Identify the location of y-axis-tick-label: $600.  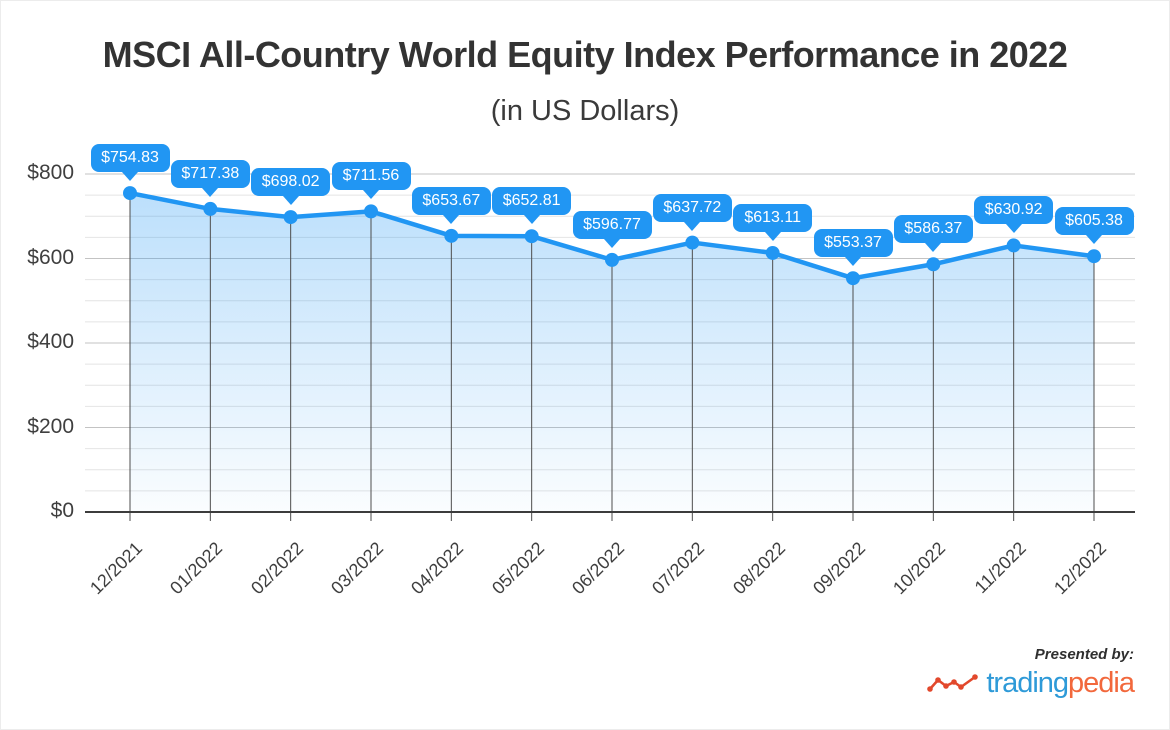
(50, 257).